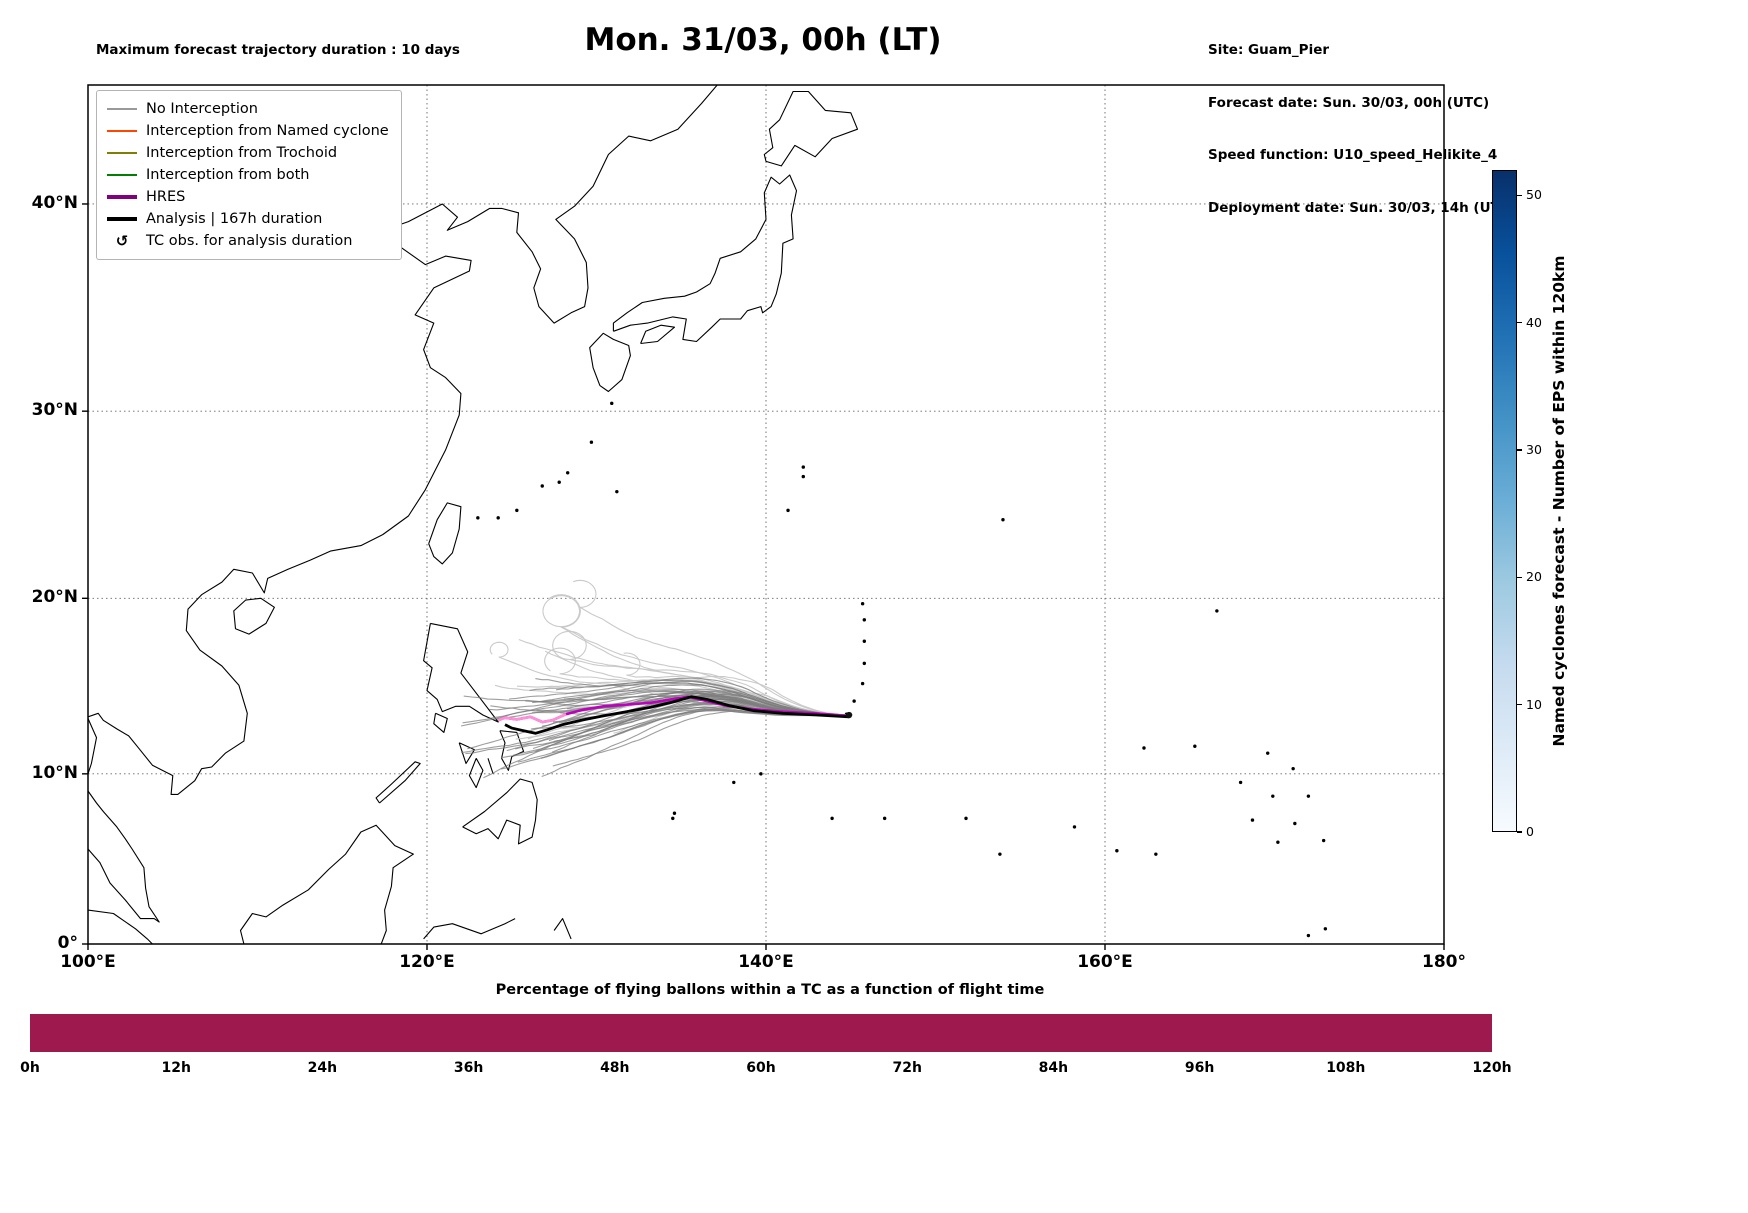  I want to click on flight-time-tick-label: 48h, so click(615, 1068).